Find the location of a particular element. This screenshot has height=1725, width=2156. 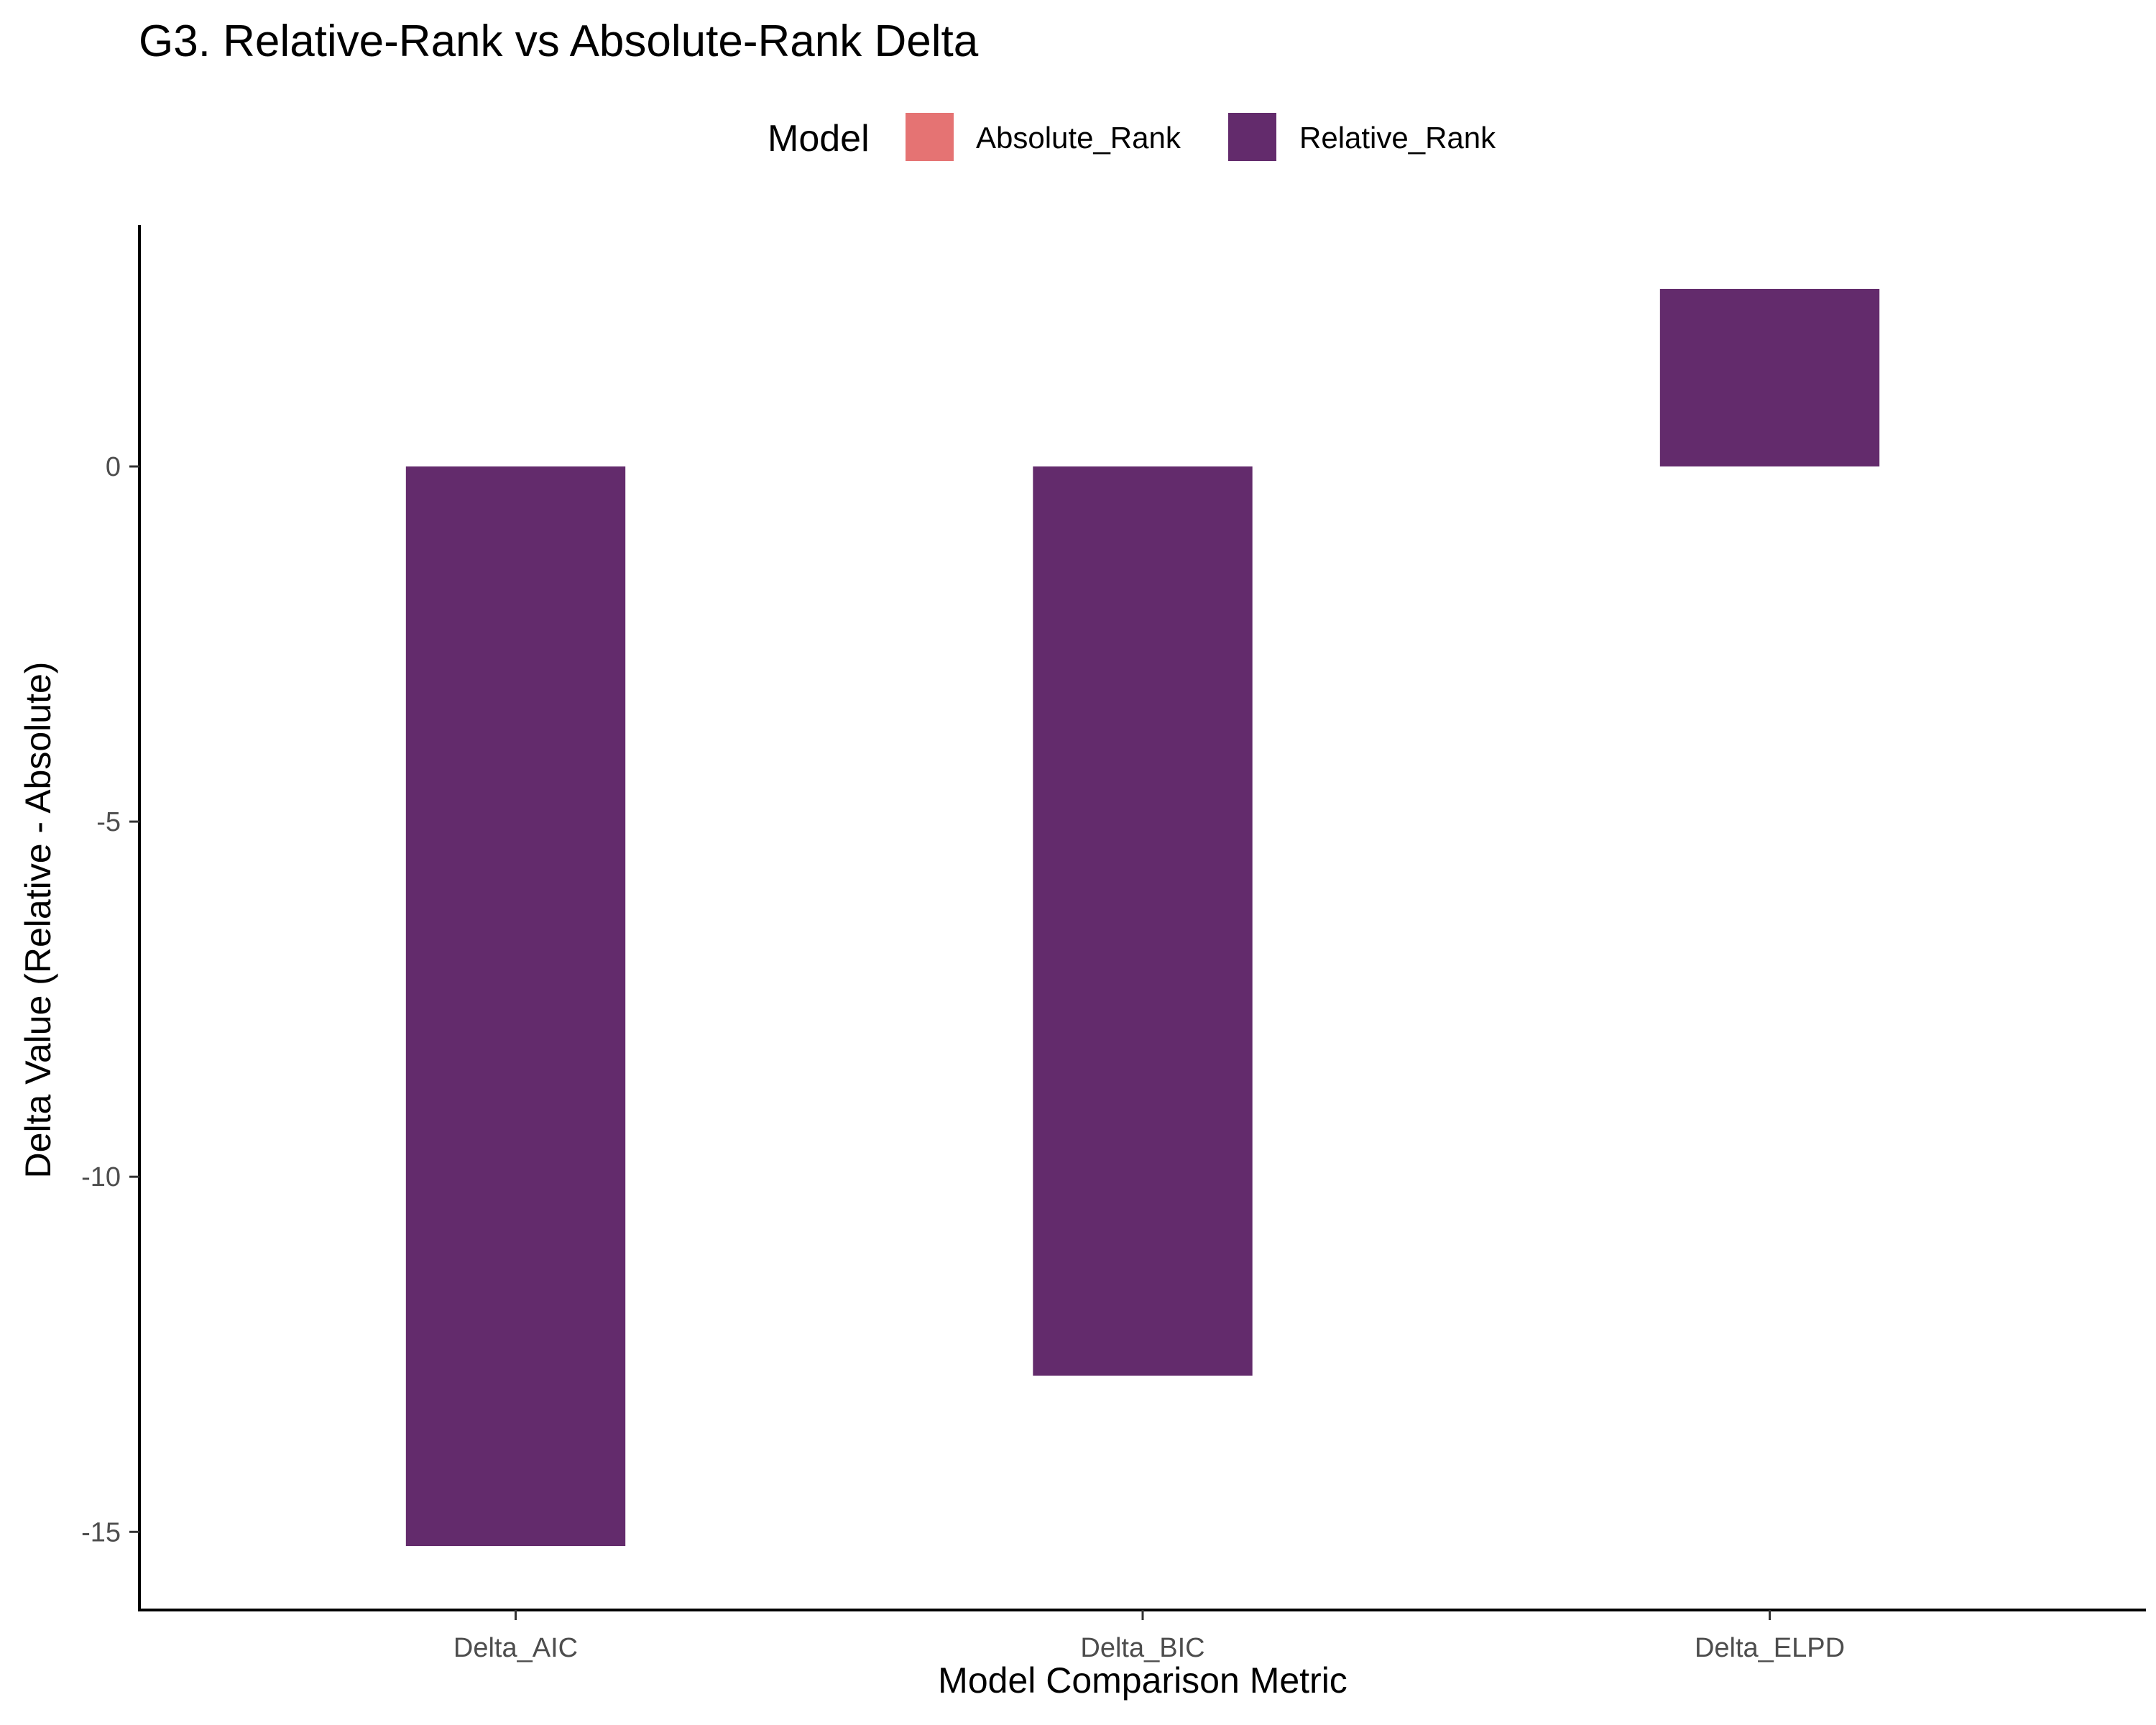

x-axis-title: Model Comparison Metric is located at coordinates (1143, 1680).